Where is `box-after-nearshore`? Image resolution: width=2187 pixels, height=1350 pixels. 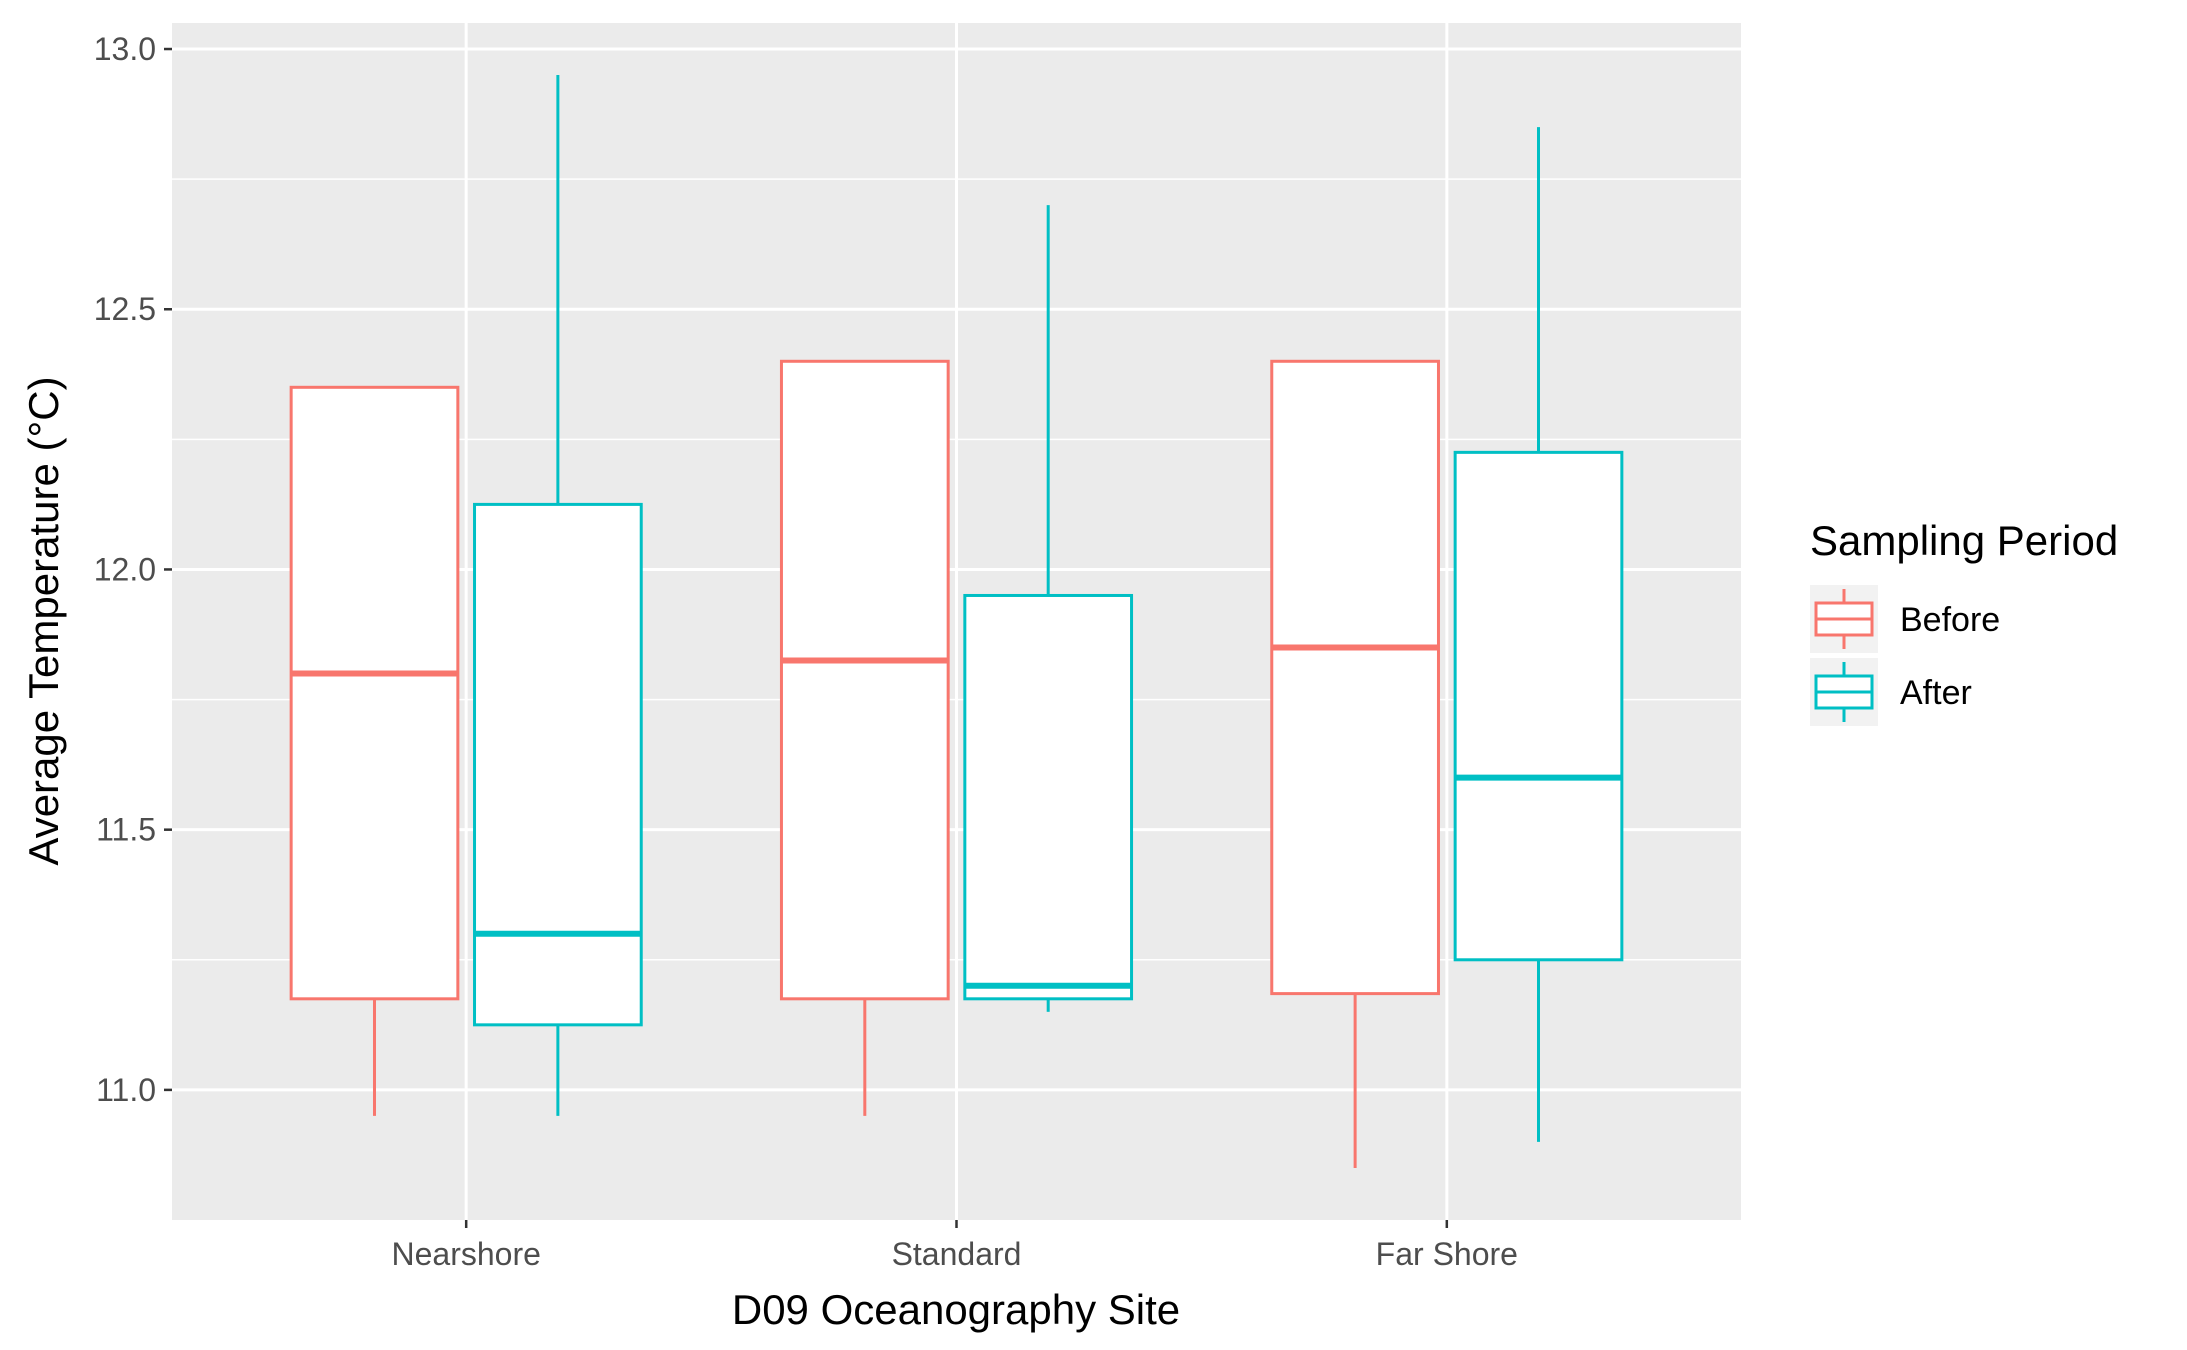
box-after-nearshore is located at coordinates (558, 595).